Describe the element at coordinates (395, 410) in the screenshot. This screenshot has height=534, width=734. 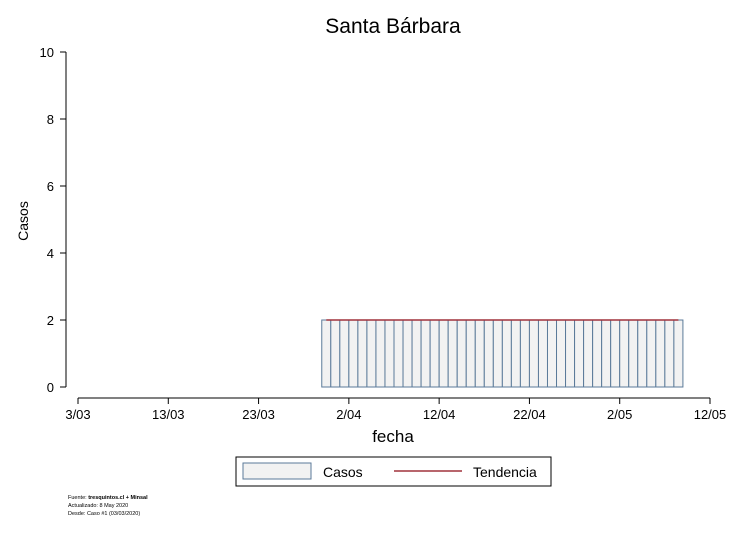
I see `x-axis-ticks: 3/03 13/03 23/03 2/04 12/04 22/04 2/05 12/05` at that location.